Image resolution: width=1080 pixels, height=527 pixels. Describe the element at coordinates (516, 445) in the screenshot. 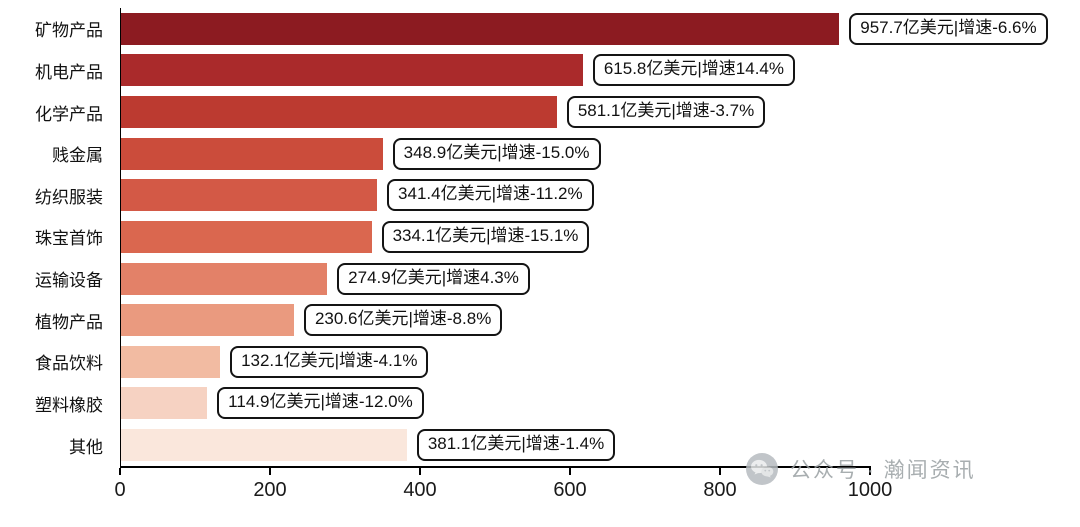

I see `value-label: 381.1亿美元|增速-1.4%` at that location.